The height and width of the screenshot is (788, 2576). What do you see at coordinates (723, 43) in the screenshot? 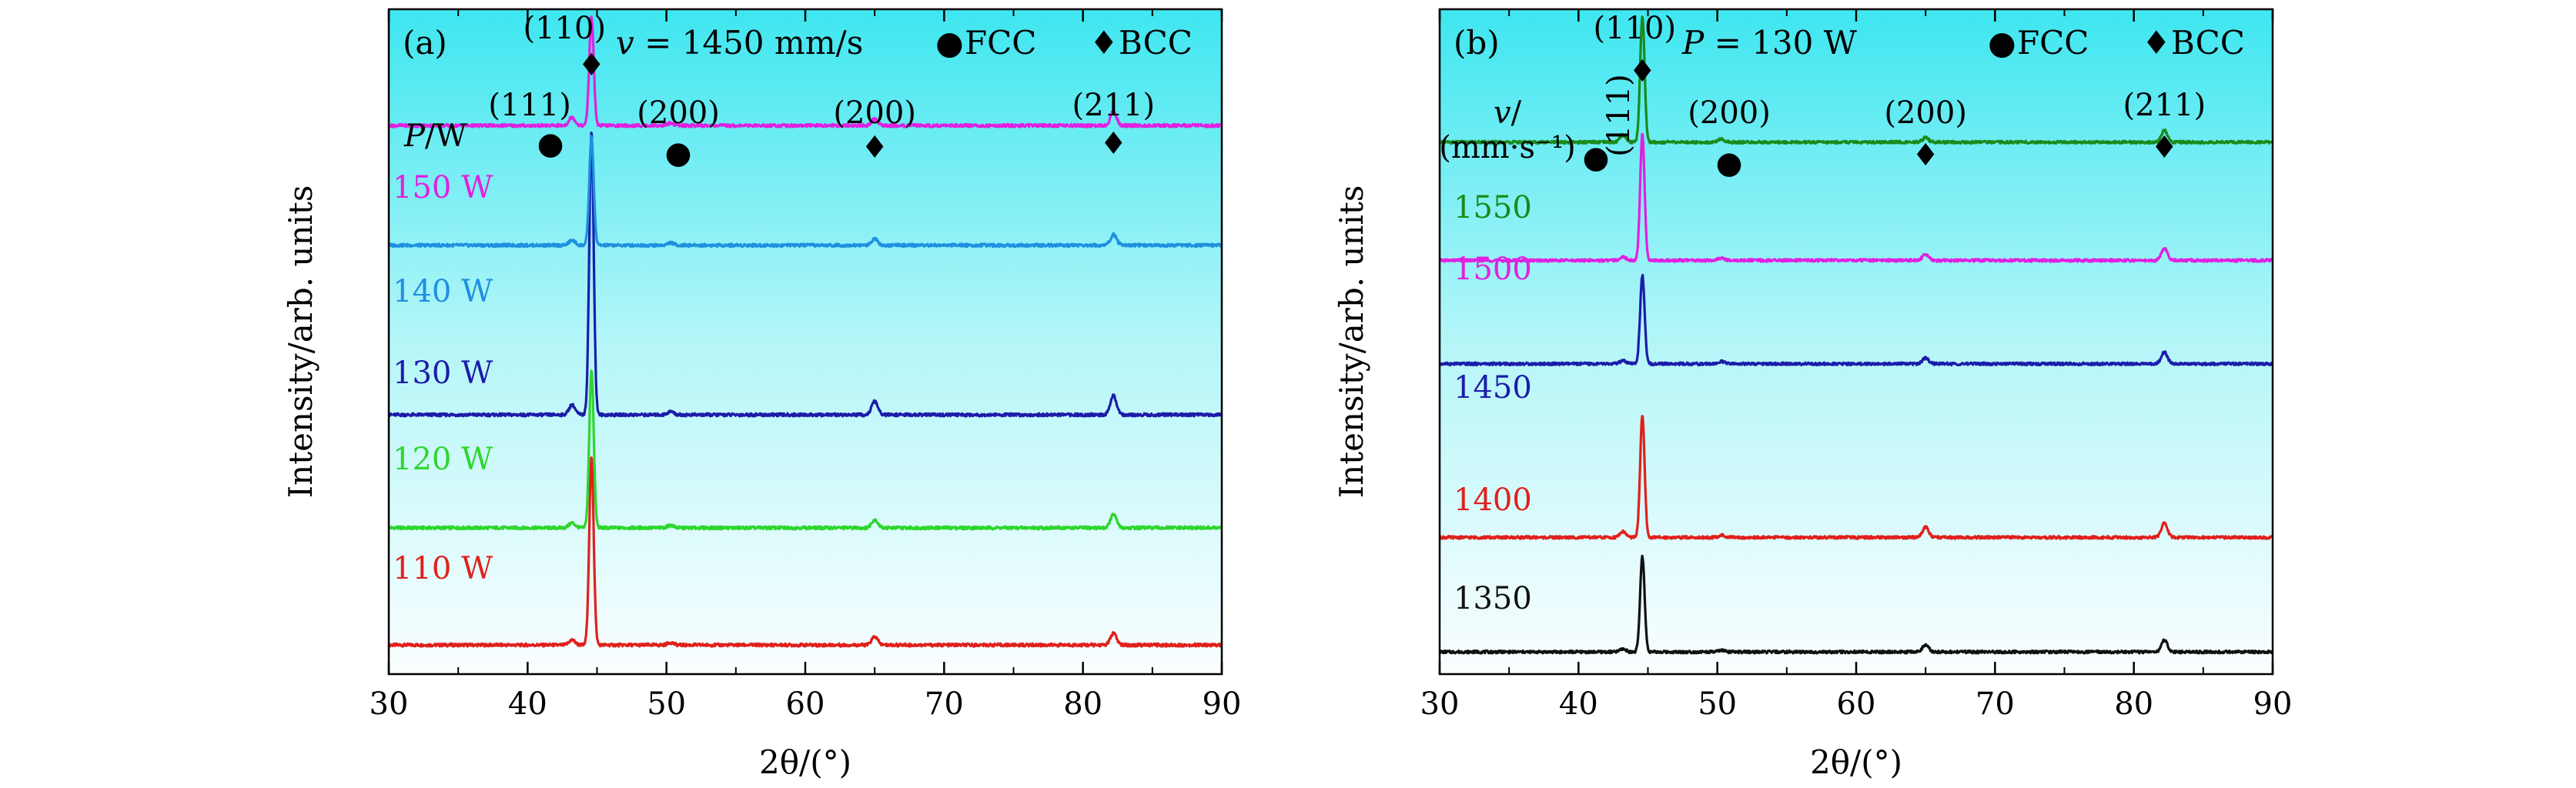
I see `condition-value: 1450` at bounding box center [723, 43].